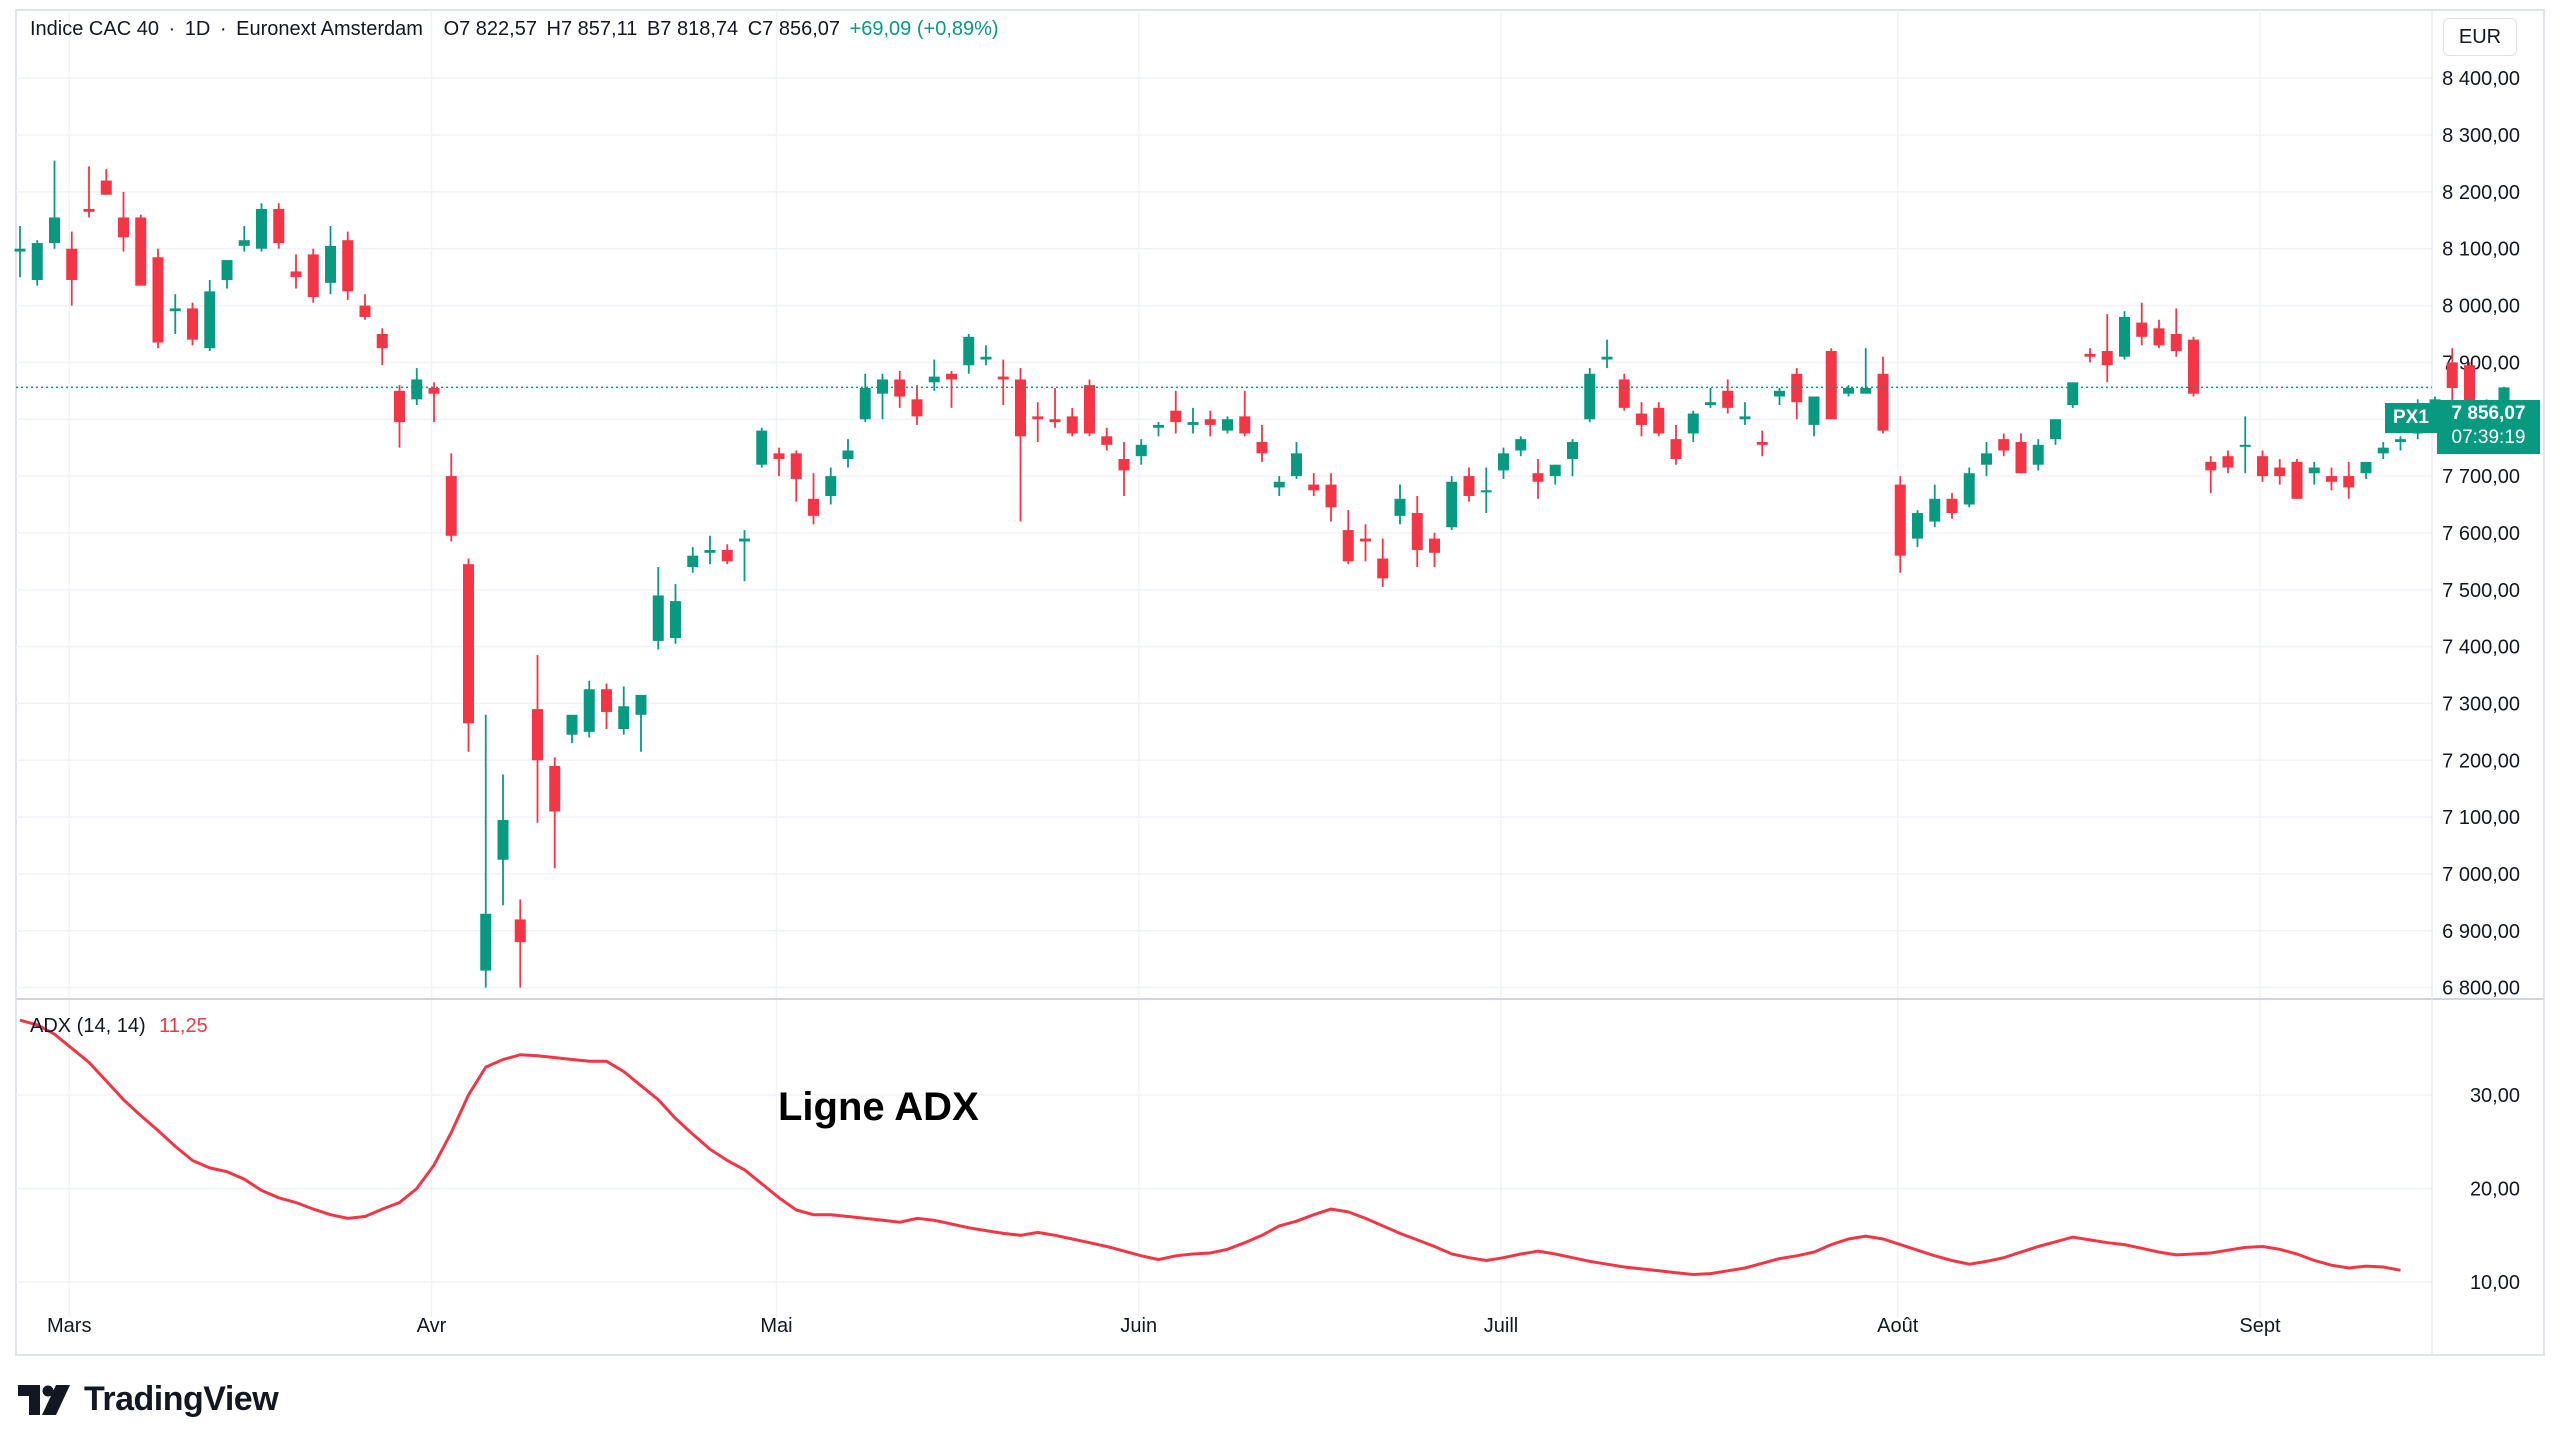 This screenshot has width=2560, height=1451. I want to click on adx-header: ADX (14, 14) 11,25, so click(119, 1026).